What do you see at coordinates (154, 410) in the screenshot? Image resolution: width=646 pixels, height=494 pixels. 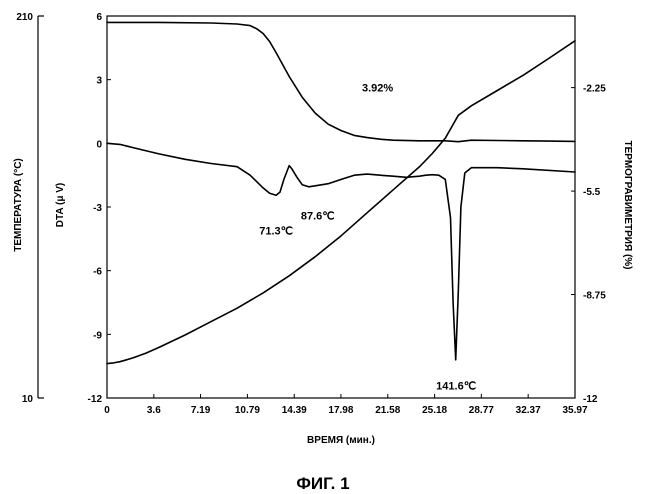 I see `x-tick-label: 3.6` at bounding box center [154, 410].